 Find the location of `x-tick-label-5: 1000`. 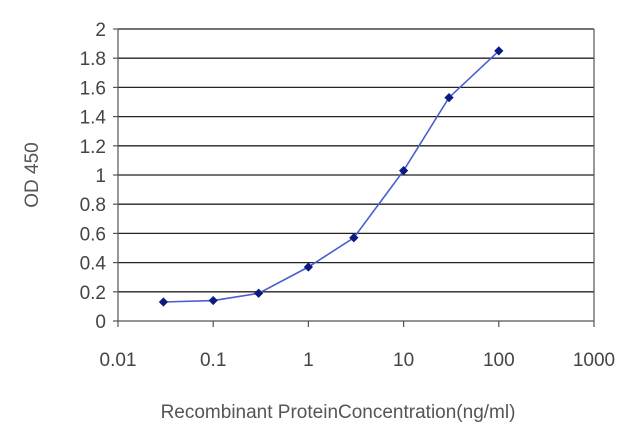

x-tick-label-5: 1000 is located at coordinates (594, 360).